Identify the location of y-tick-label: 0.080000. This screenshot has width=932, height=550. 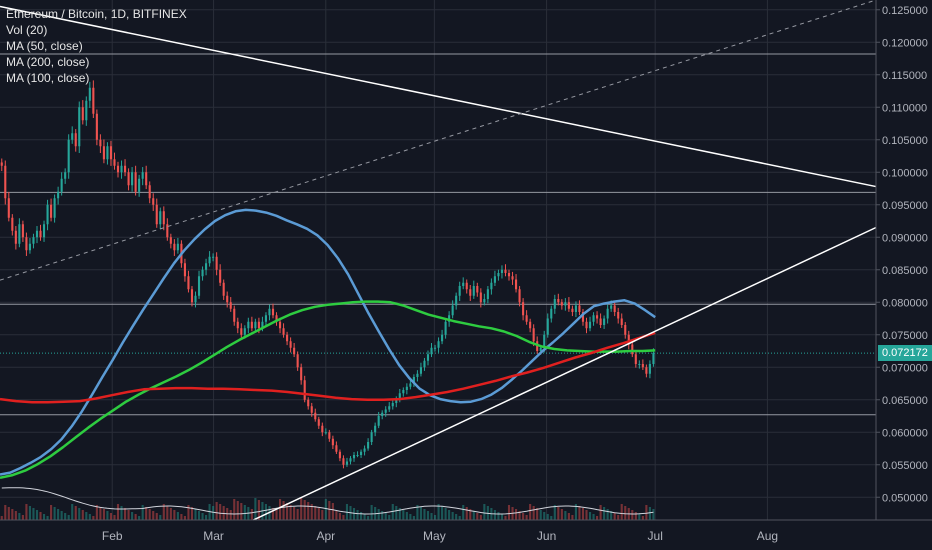
(905, 303).